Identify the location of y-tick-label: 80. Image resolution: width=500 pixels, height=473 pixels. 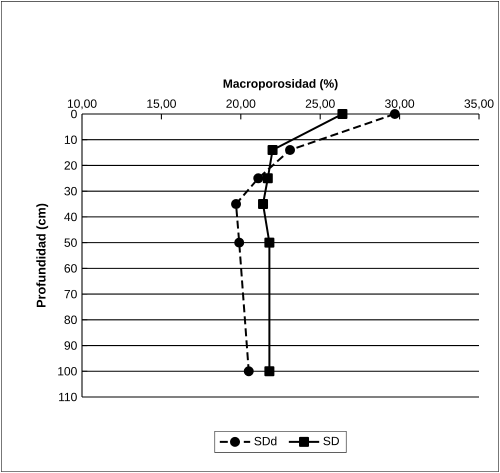
(70, 320).